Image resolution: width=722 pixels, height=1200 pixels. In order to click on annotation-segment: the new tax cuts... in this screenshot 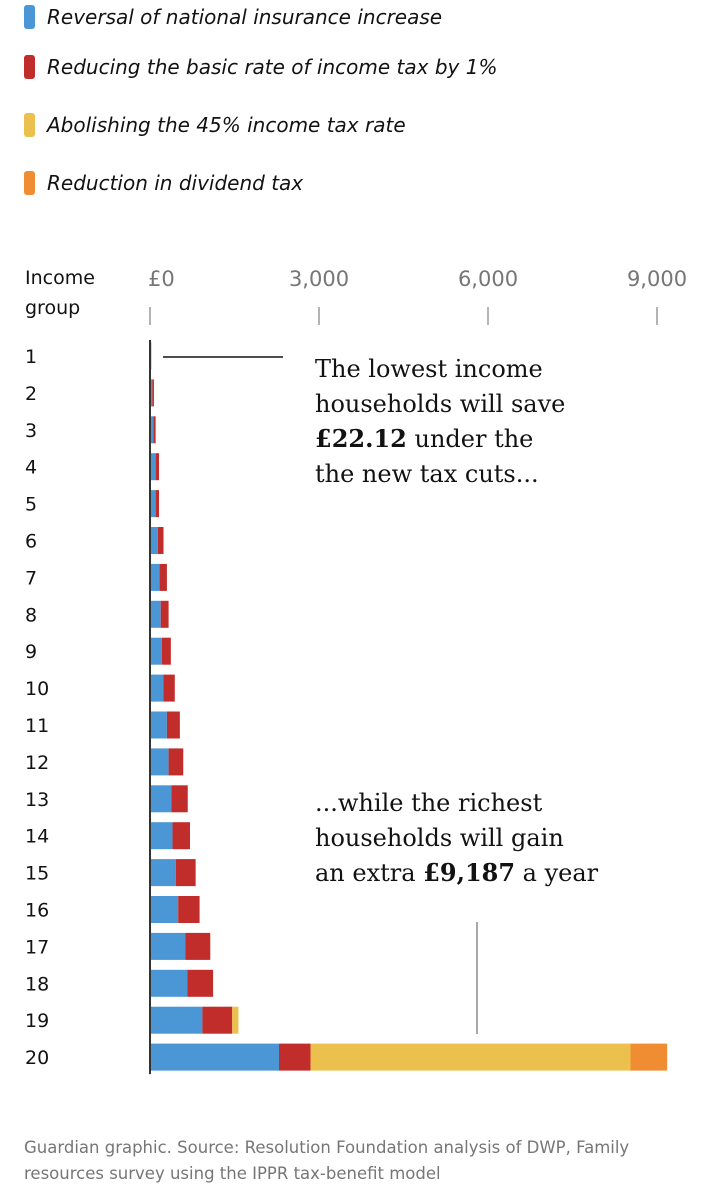, I will do `click(427, 474)`.